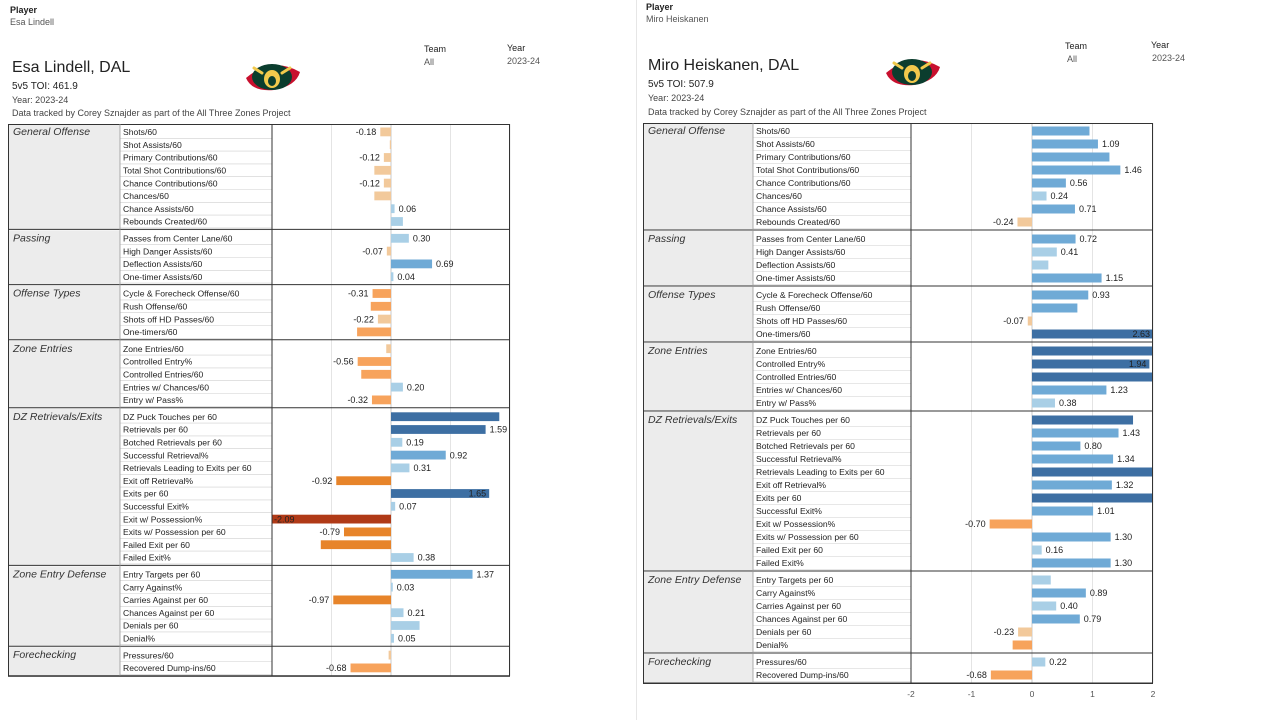  What do you see at coordinates (791, 209) in the screenshot?
I see `metric-label: Chance Assists/60` at bounding box center [791, 209].